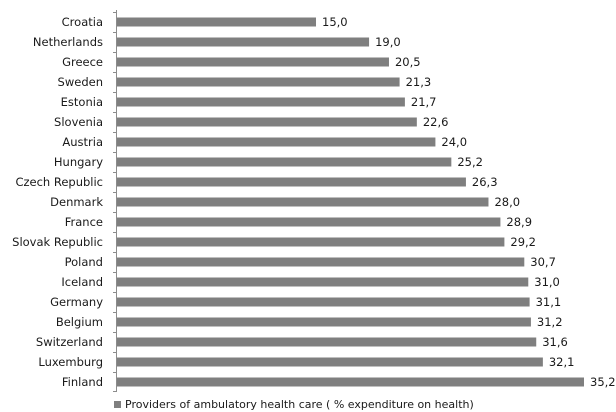 This screenshot has height=412, width=616. Describe the element at coordinates (549, 302) in the screenshot. I see `value-label: 31,1` at that location.